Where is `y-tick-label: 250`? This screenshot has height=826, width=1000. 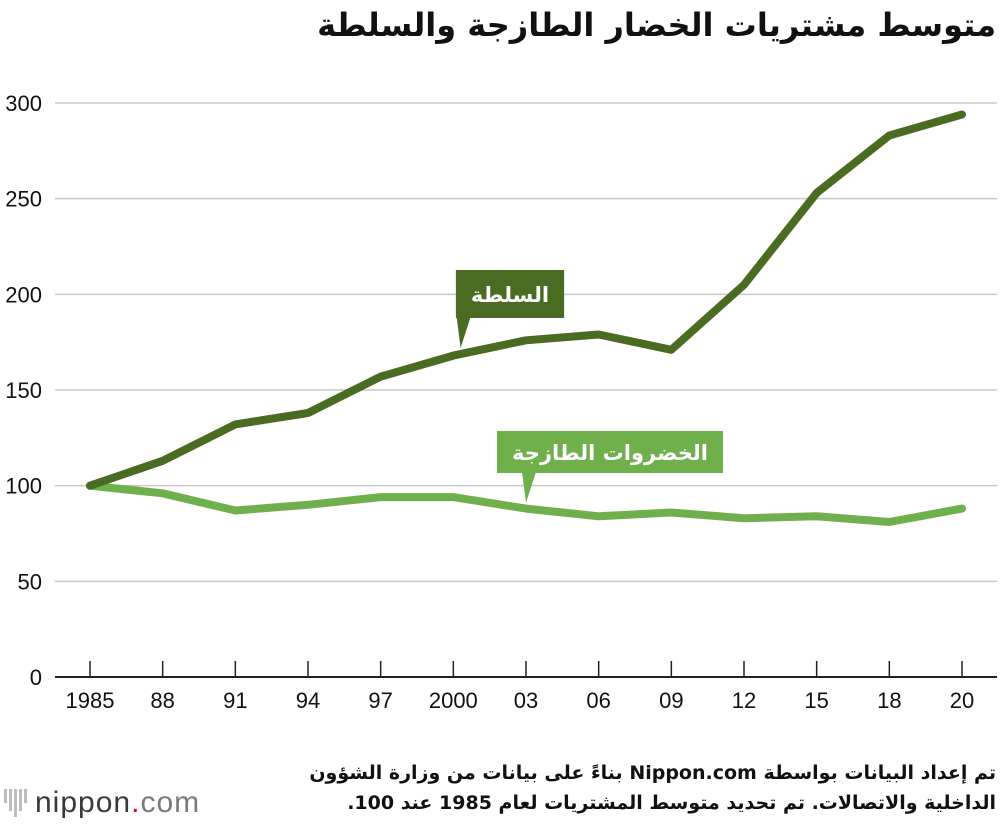
y-tick-label: 250 is located at coordinates (23, 199).